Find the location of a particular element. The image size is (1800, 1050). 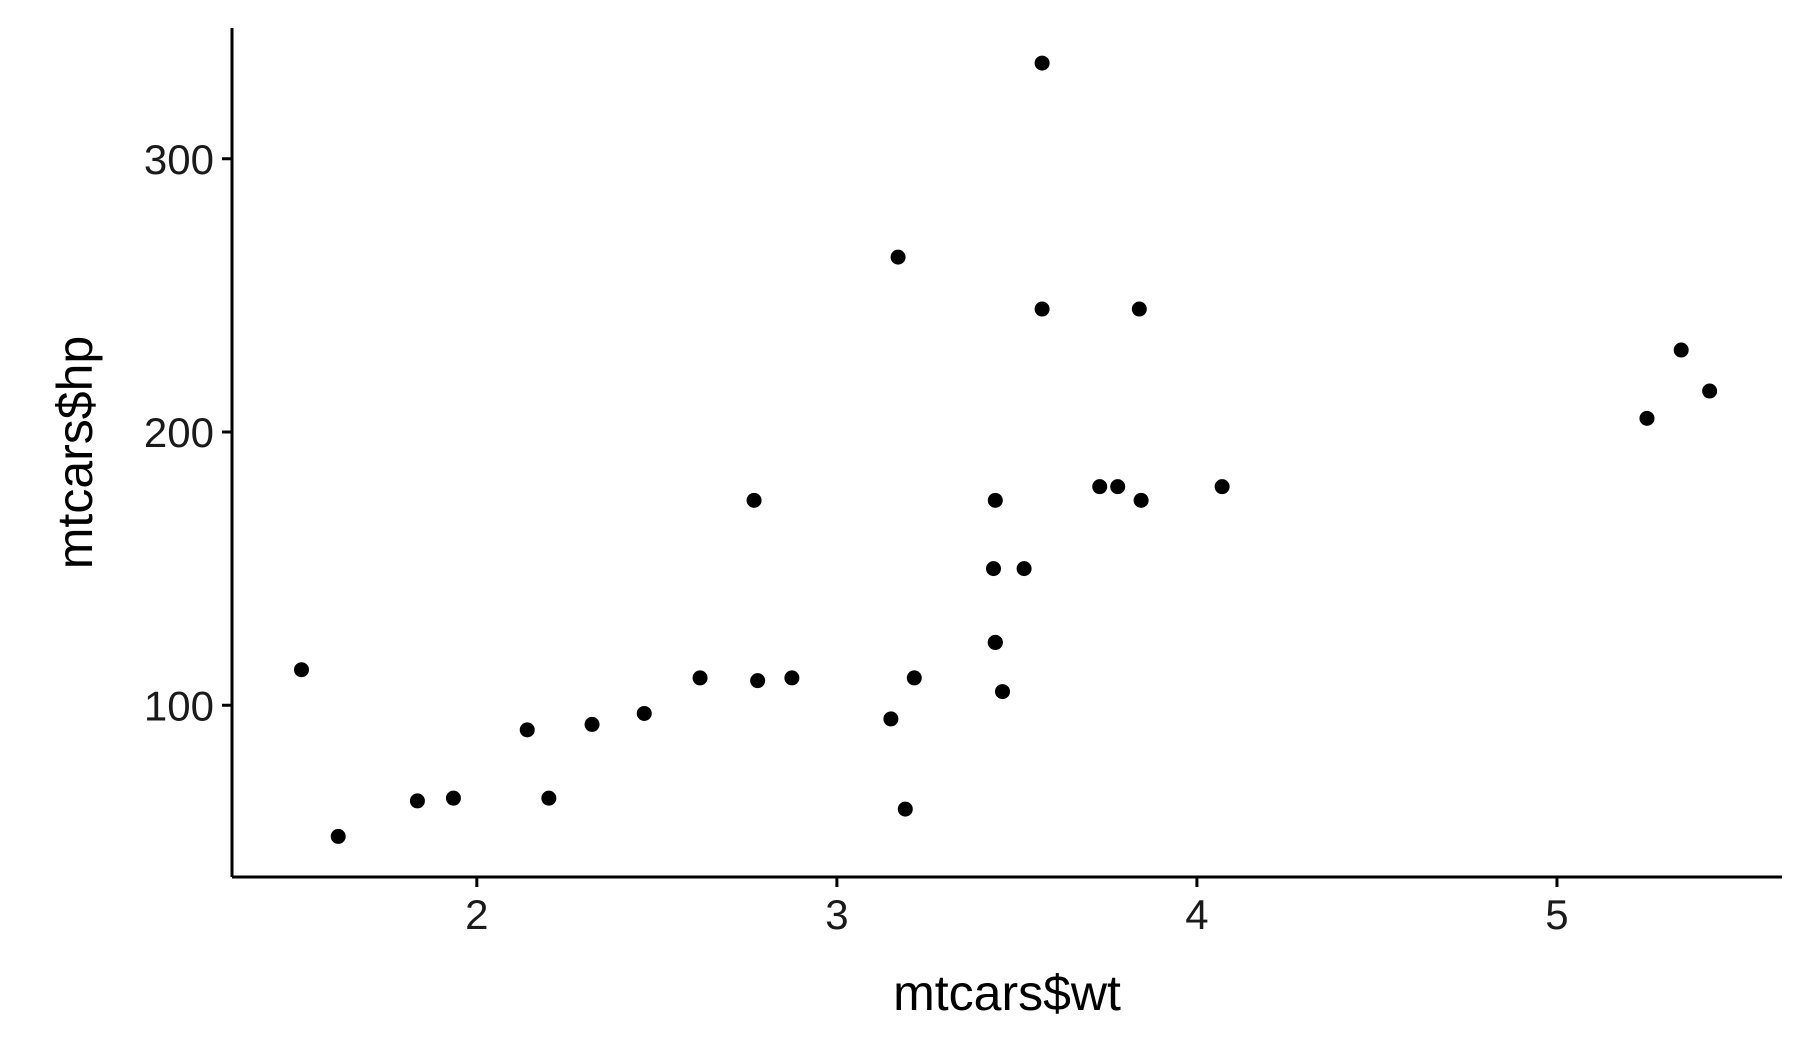

y-axis-ticks: 100 200 300 is located at coordinates (188, 432).